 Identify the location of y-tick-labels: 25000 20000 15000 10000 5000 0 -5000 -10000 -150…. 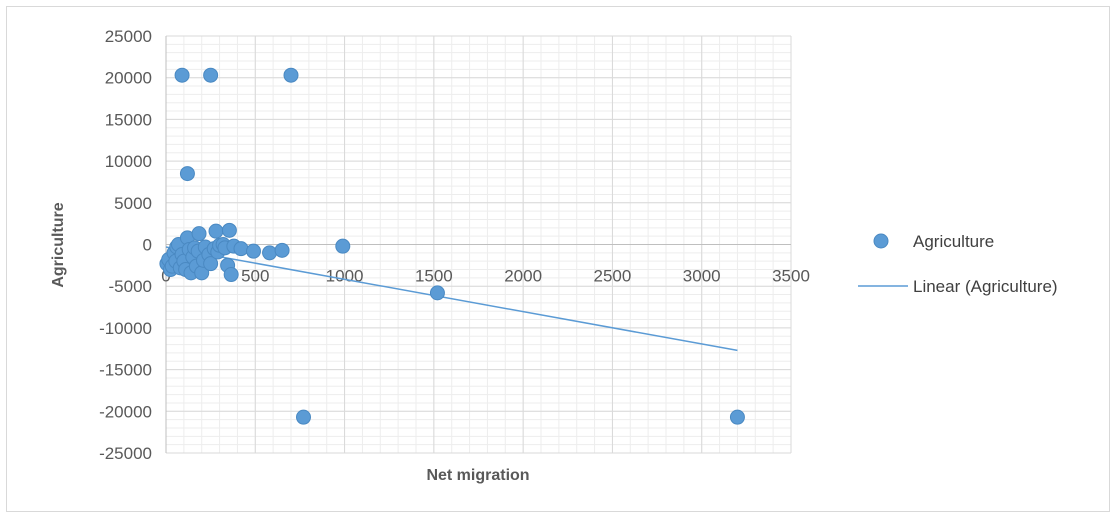
(125, 245).